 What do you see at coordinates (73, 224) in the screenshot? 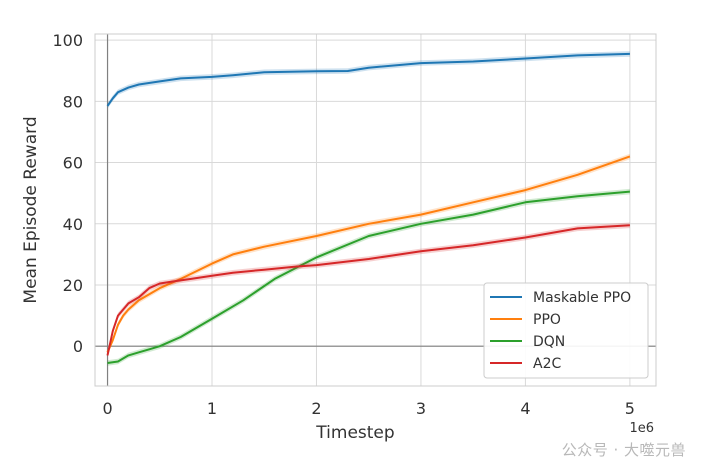
I see `y-tick-label: 40` at bounding box center [73, 224].